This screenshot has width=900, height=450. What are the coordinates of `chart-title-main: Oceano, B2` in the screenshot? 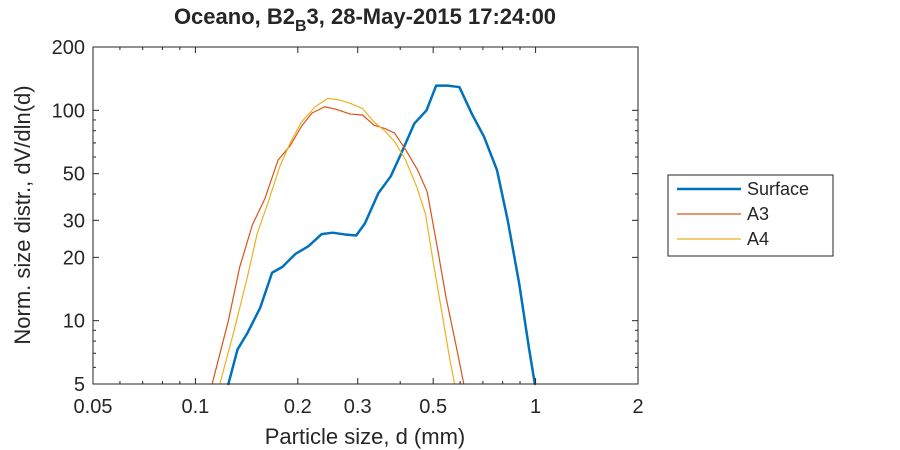 It's located at (234, 16).